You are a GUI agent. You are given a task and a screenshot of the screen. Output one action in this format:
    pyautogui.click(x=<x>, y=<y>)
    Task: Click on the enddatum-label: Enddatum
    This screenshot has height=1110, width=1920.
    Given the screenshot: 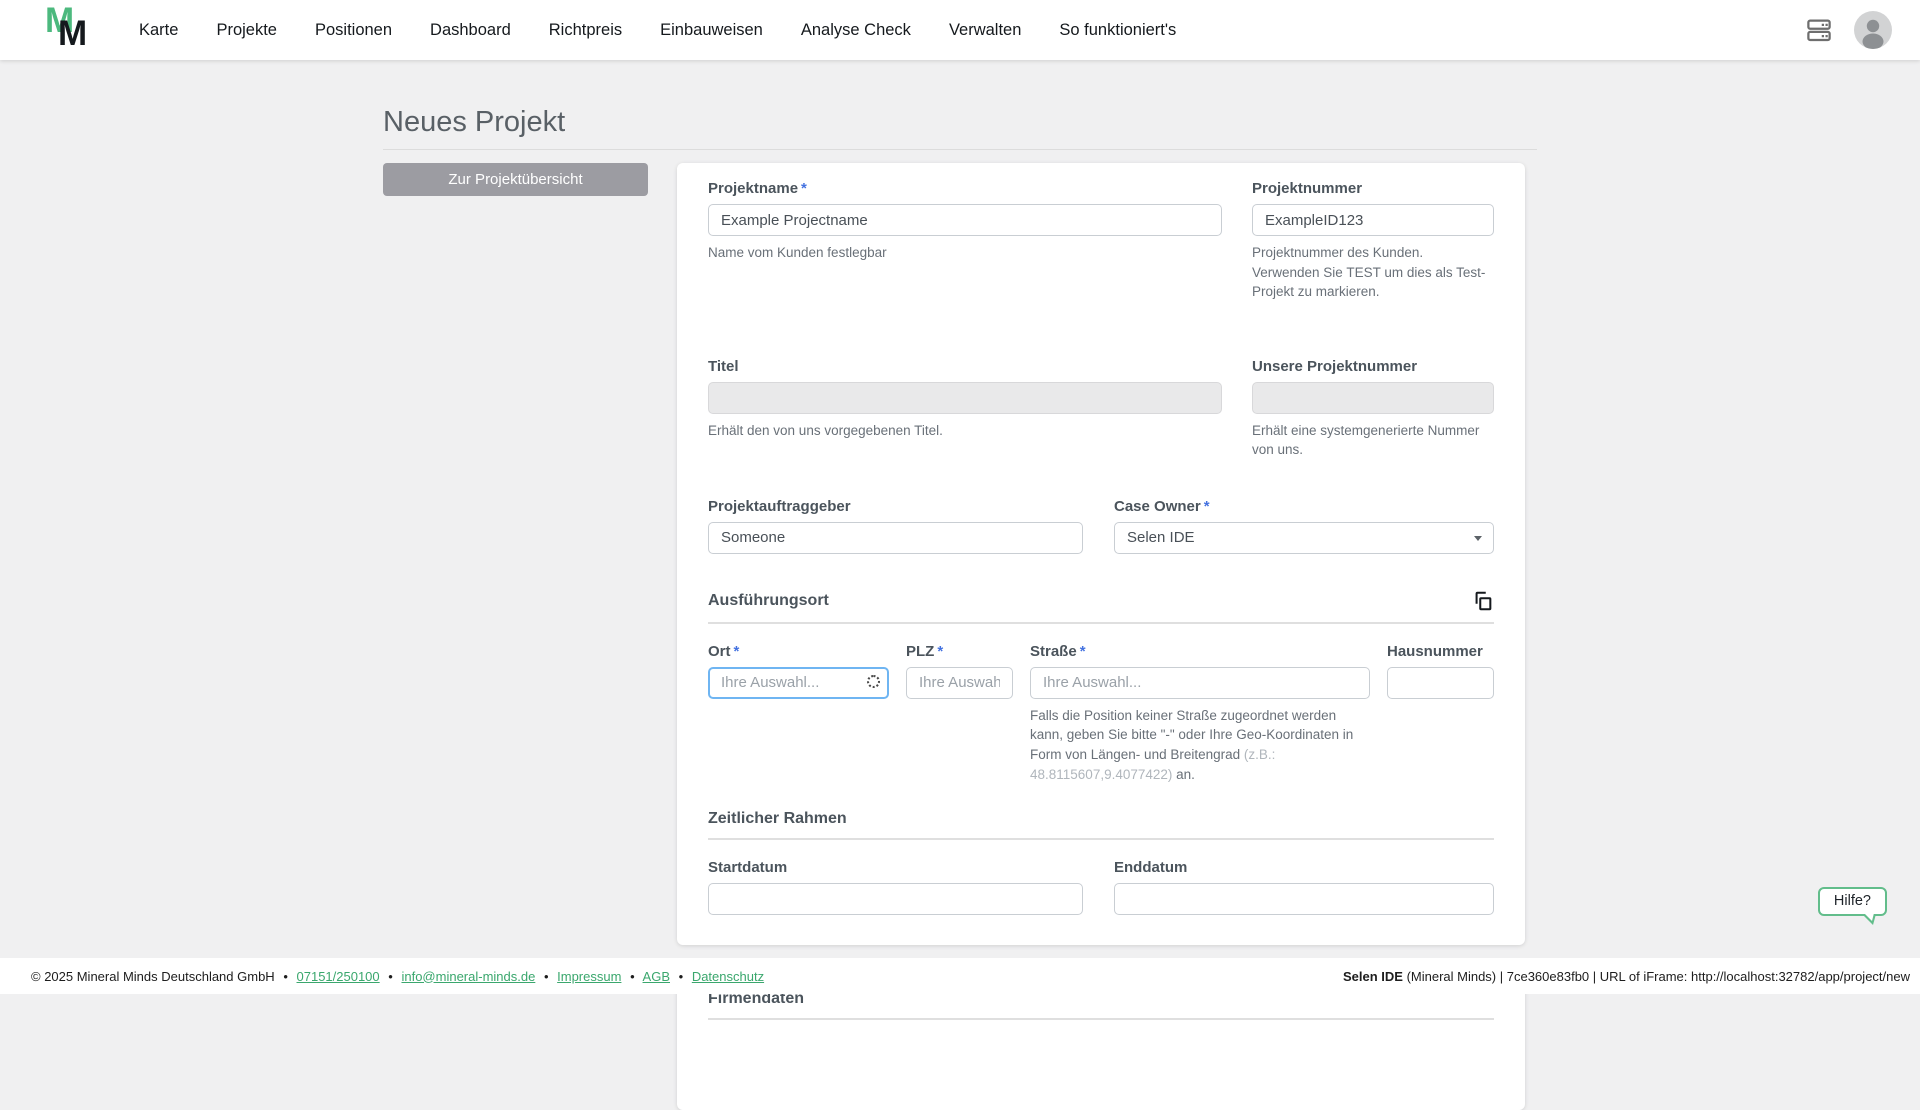 What is the action you would take?
    pyautogui.click(x=1304, y=867)
    